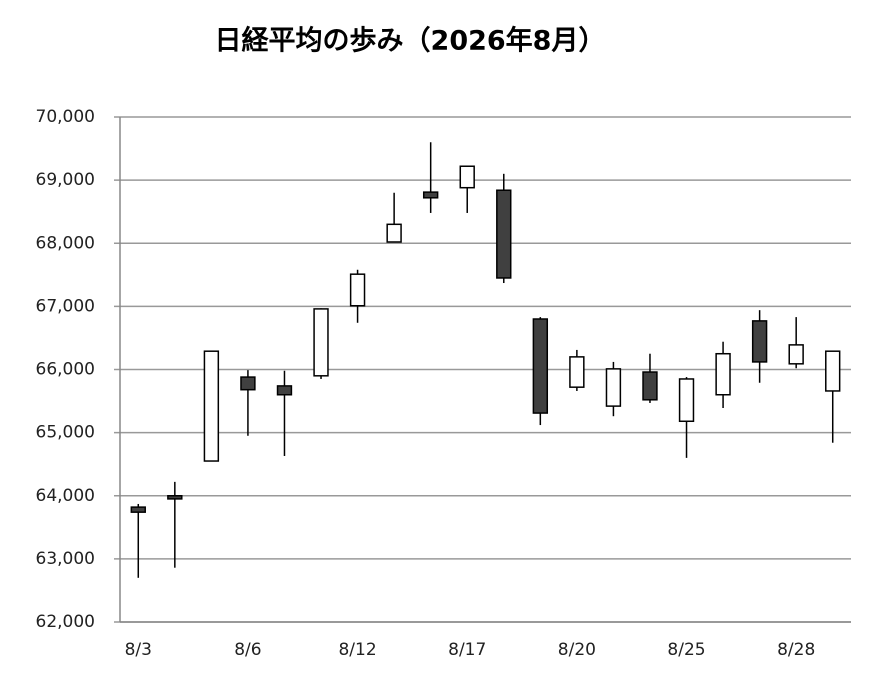 This screenshot has width=882, height=699. Describe the element at coordinates (65, 370) in the screenshot. I see `y-tick-label: 66,000` at that location.